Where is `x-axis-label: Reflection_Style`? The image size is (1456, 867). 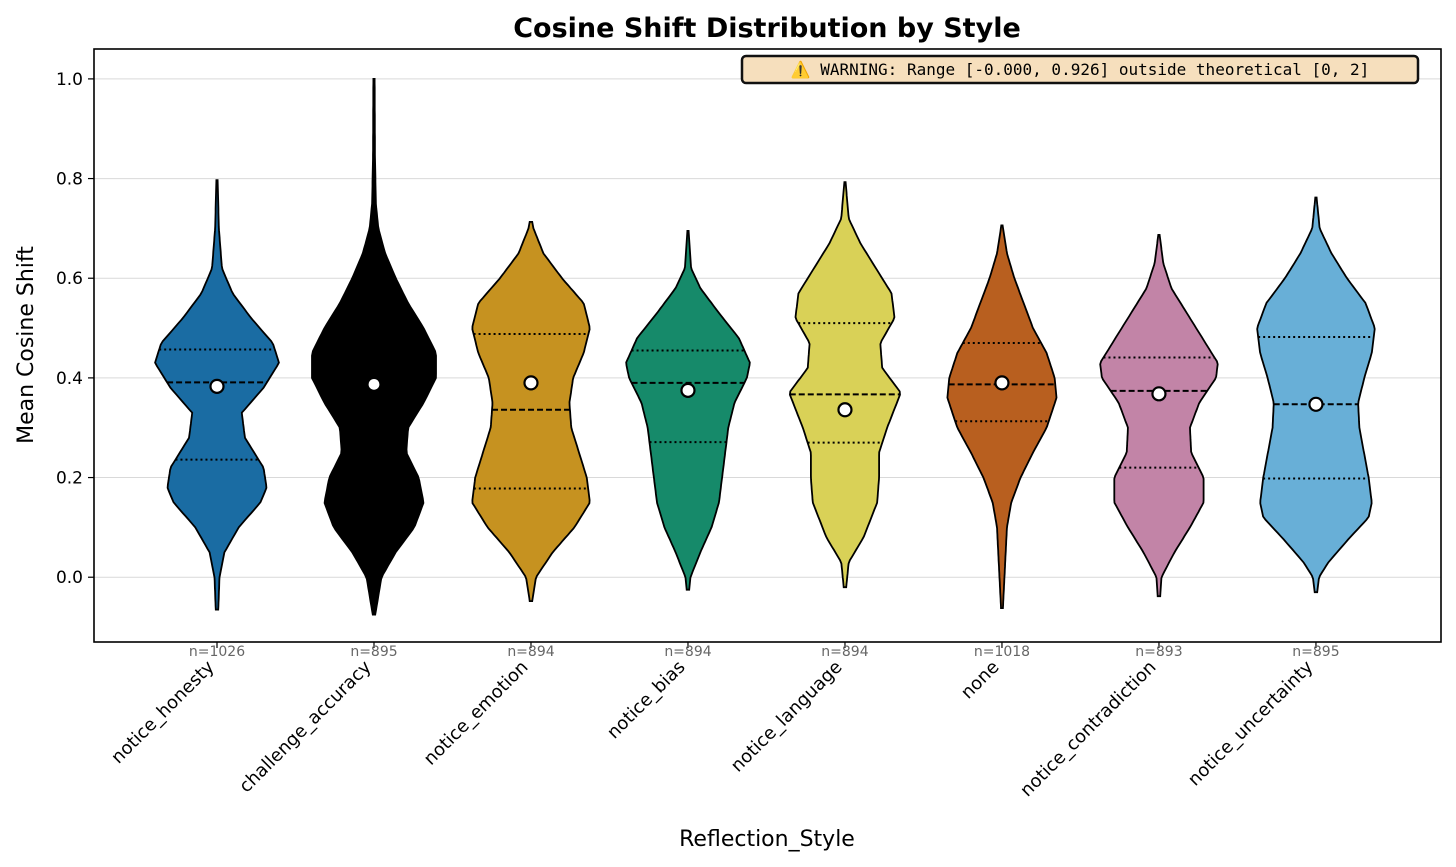 x-axis-label: Reflection_Style is located at coordinates (767, 839).